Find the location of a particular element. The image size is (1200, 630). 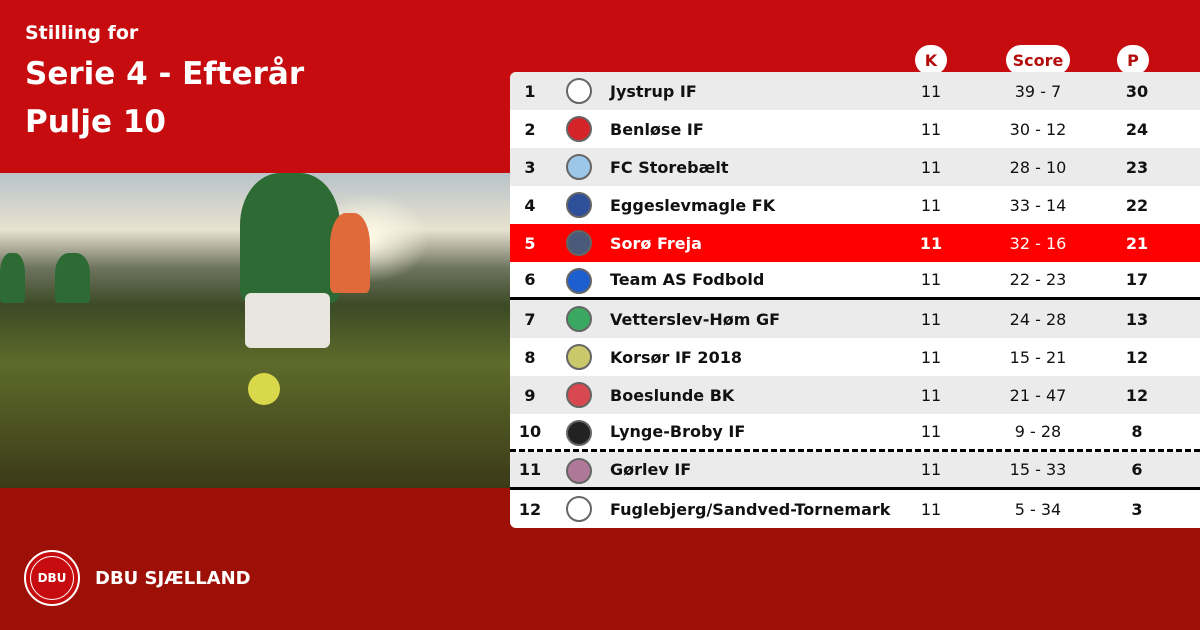

score: 9 - 28 is located at coordinates (1038, 431).